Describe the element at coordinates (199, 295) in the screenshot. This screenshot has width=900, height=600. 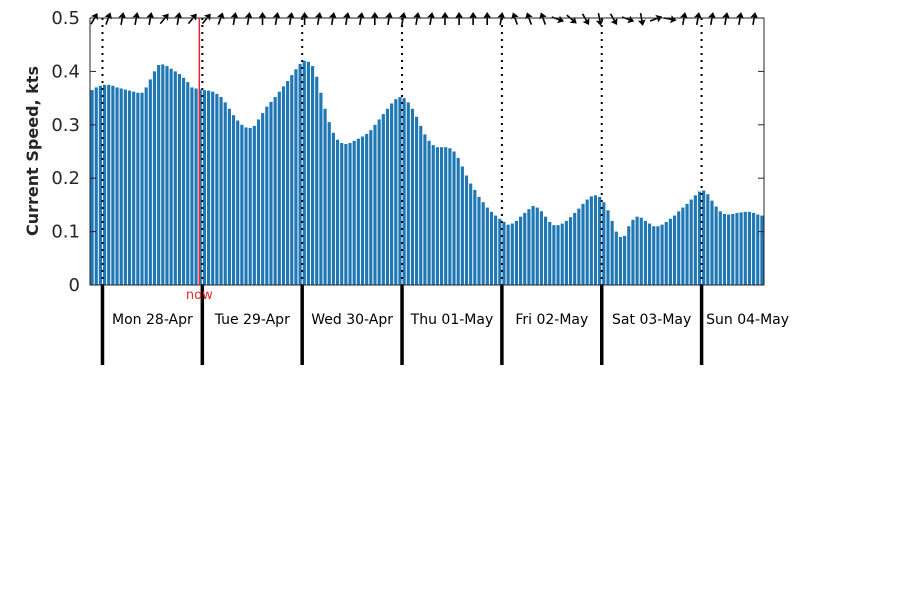
I see `now-label: now` at that location.